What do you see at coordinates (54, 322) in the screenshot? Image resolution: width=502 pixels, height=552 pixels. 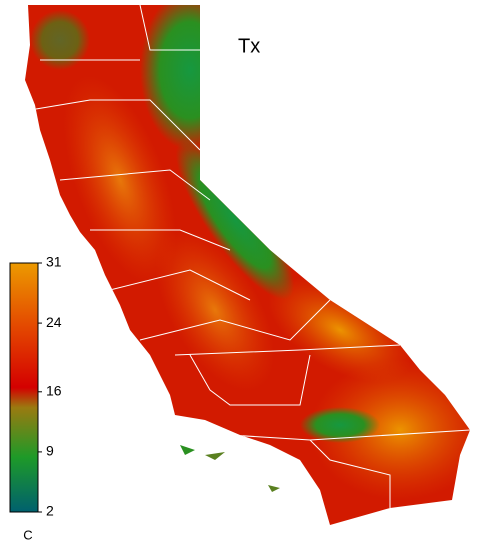 I see `colorbar-tick-label: 24` at bounding box center [54, 322].